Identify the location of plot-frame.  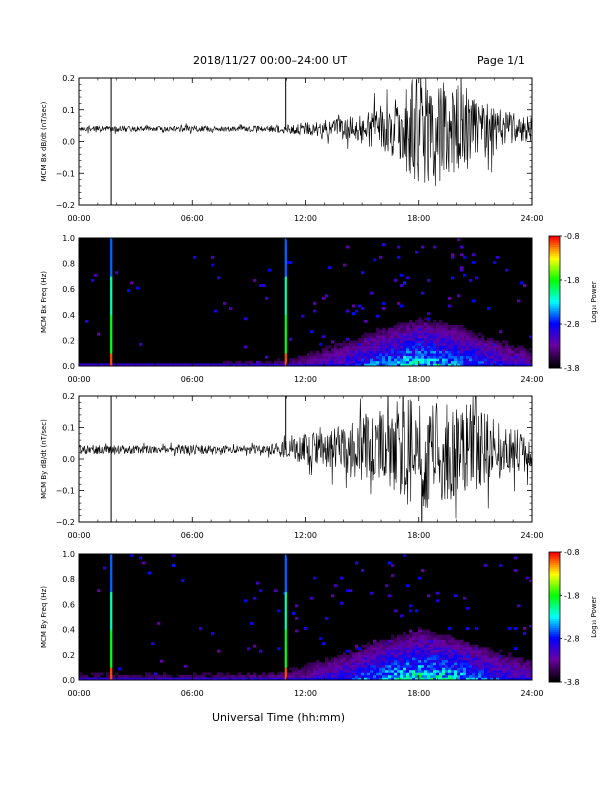
(305, 302).